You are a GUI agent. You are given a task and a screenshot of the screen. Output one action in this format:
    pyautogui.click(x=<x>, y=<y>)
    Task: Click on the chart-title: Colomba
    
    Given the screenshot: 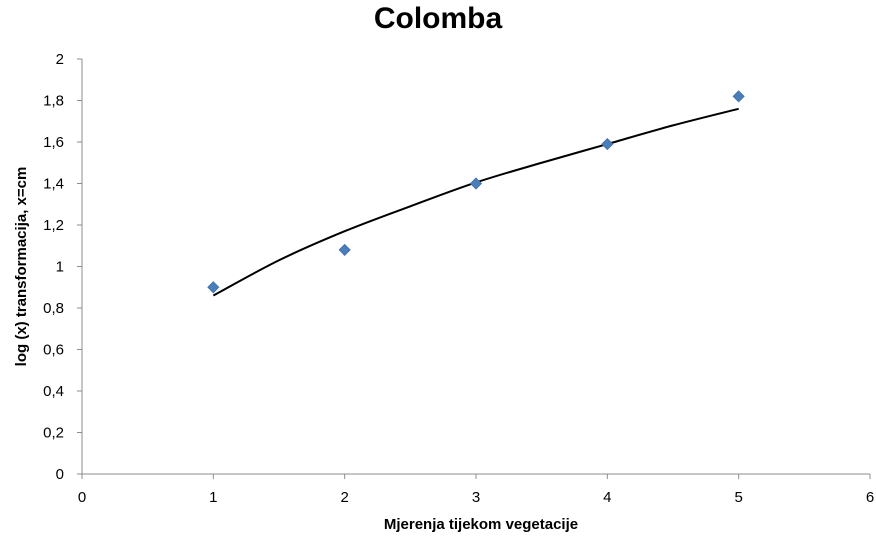 What is the action you would take?
    pyautogui.click(x=438, y=18)
    